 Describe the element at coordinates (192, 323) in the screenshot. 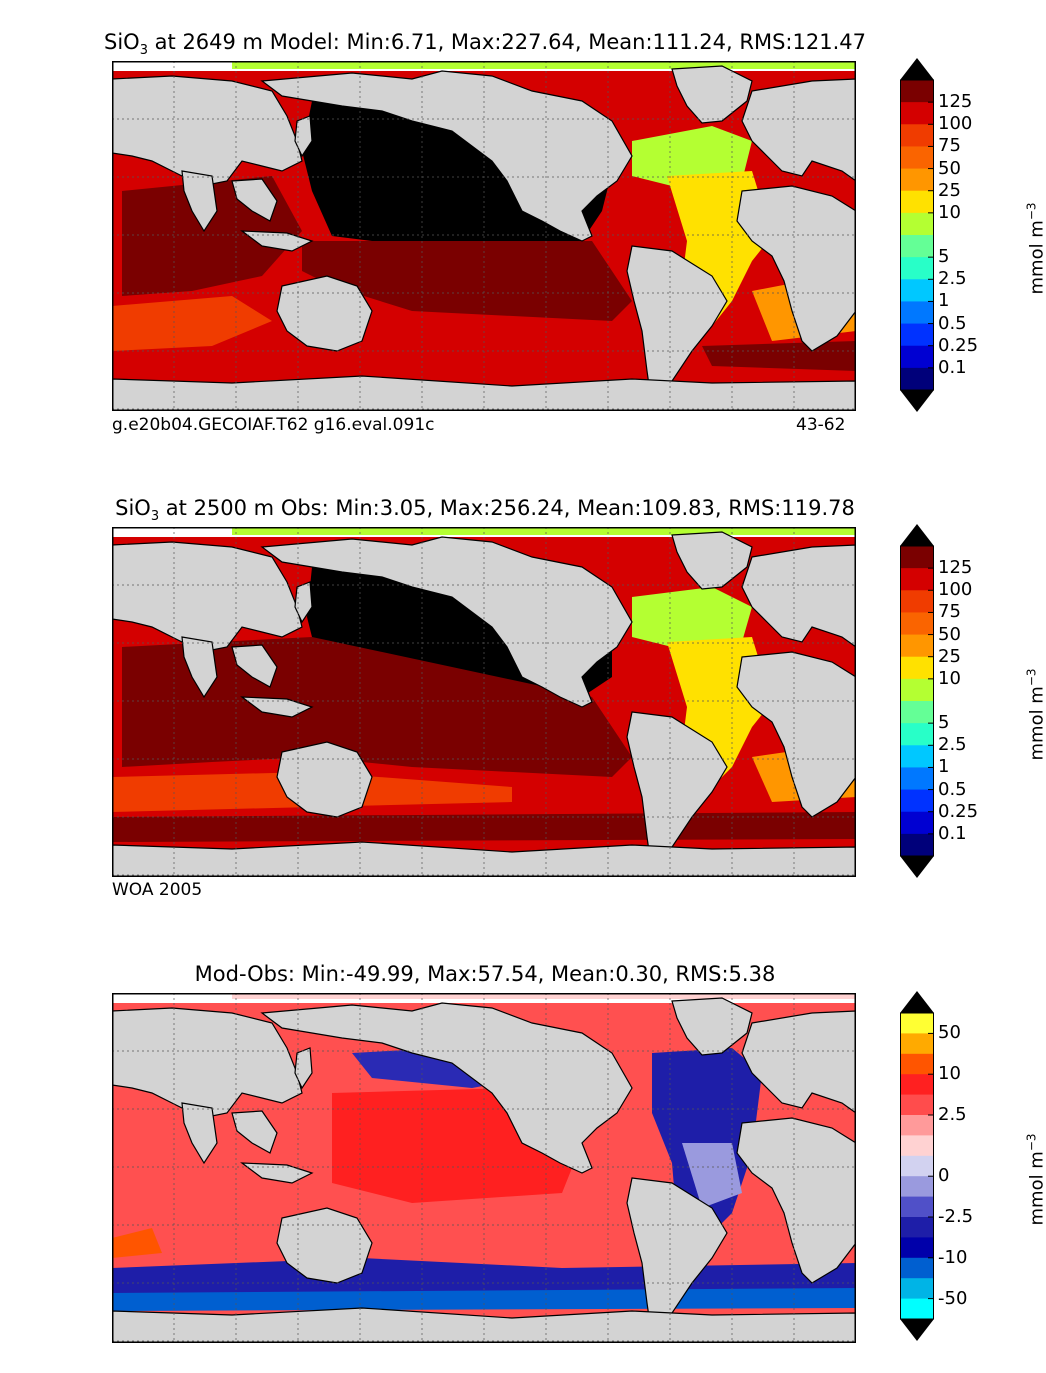

I see `southern-indian-band` at that location.